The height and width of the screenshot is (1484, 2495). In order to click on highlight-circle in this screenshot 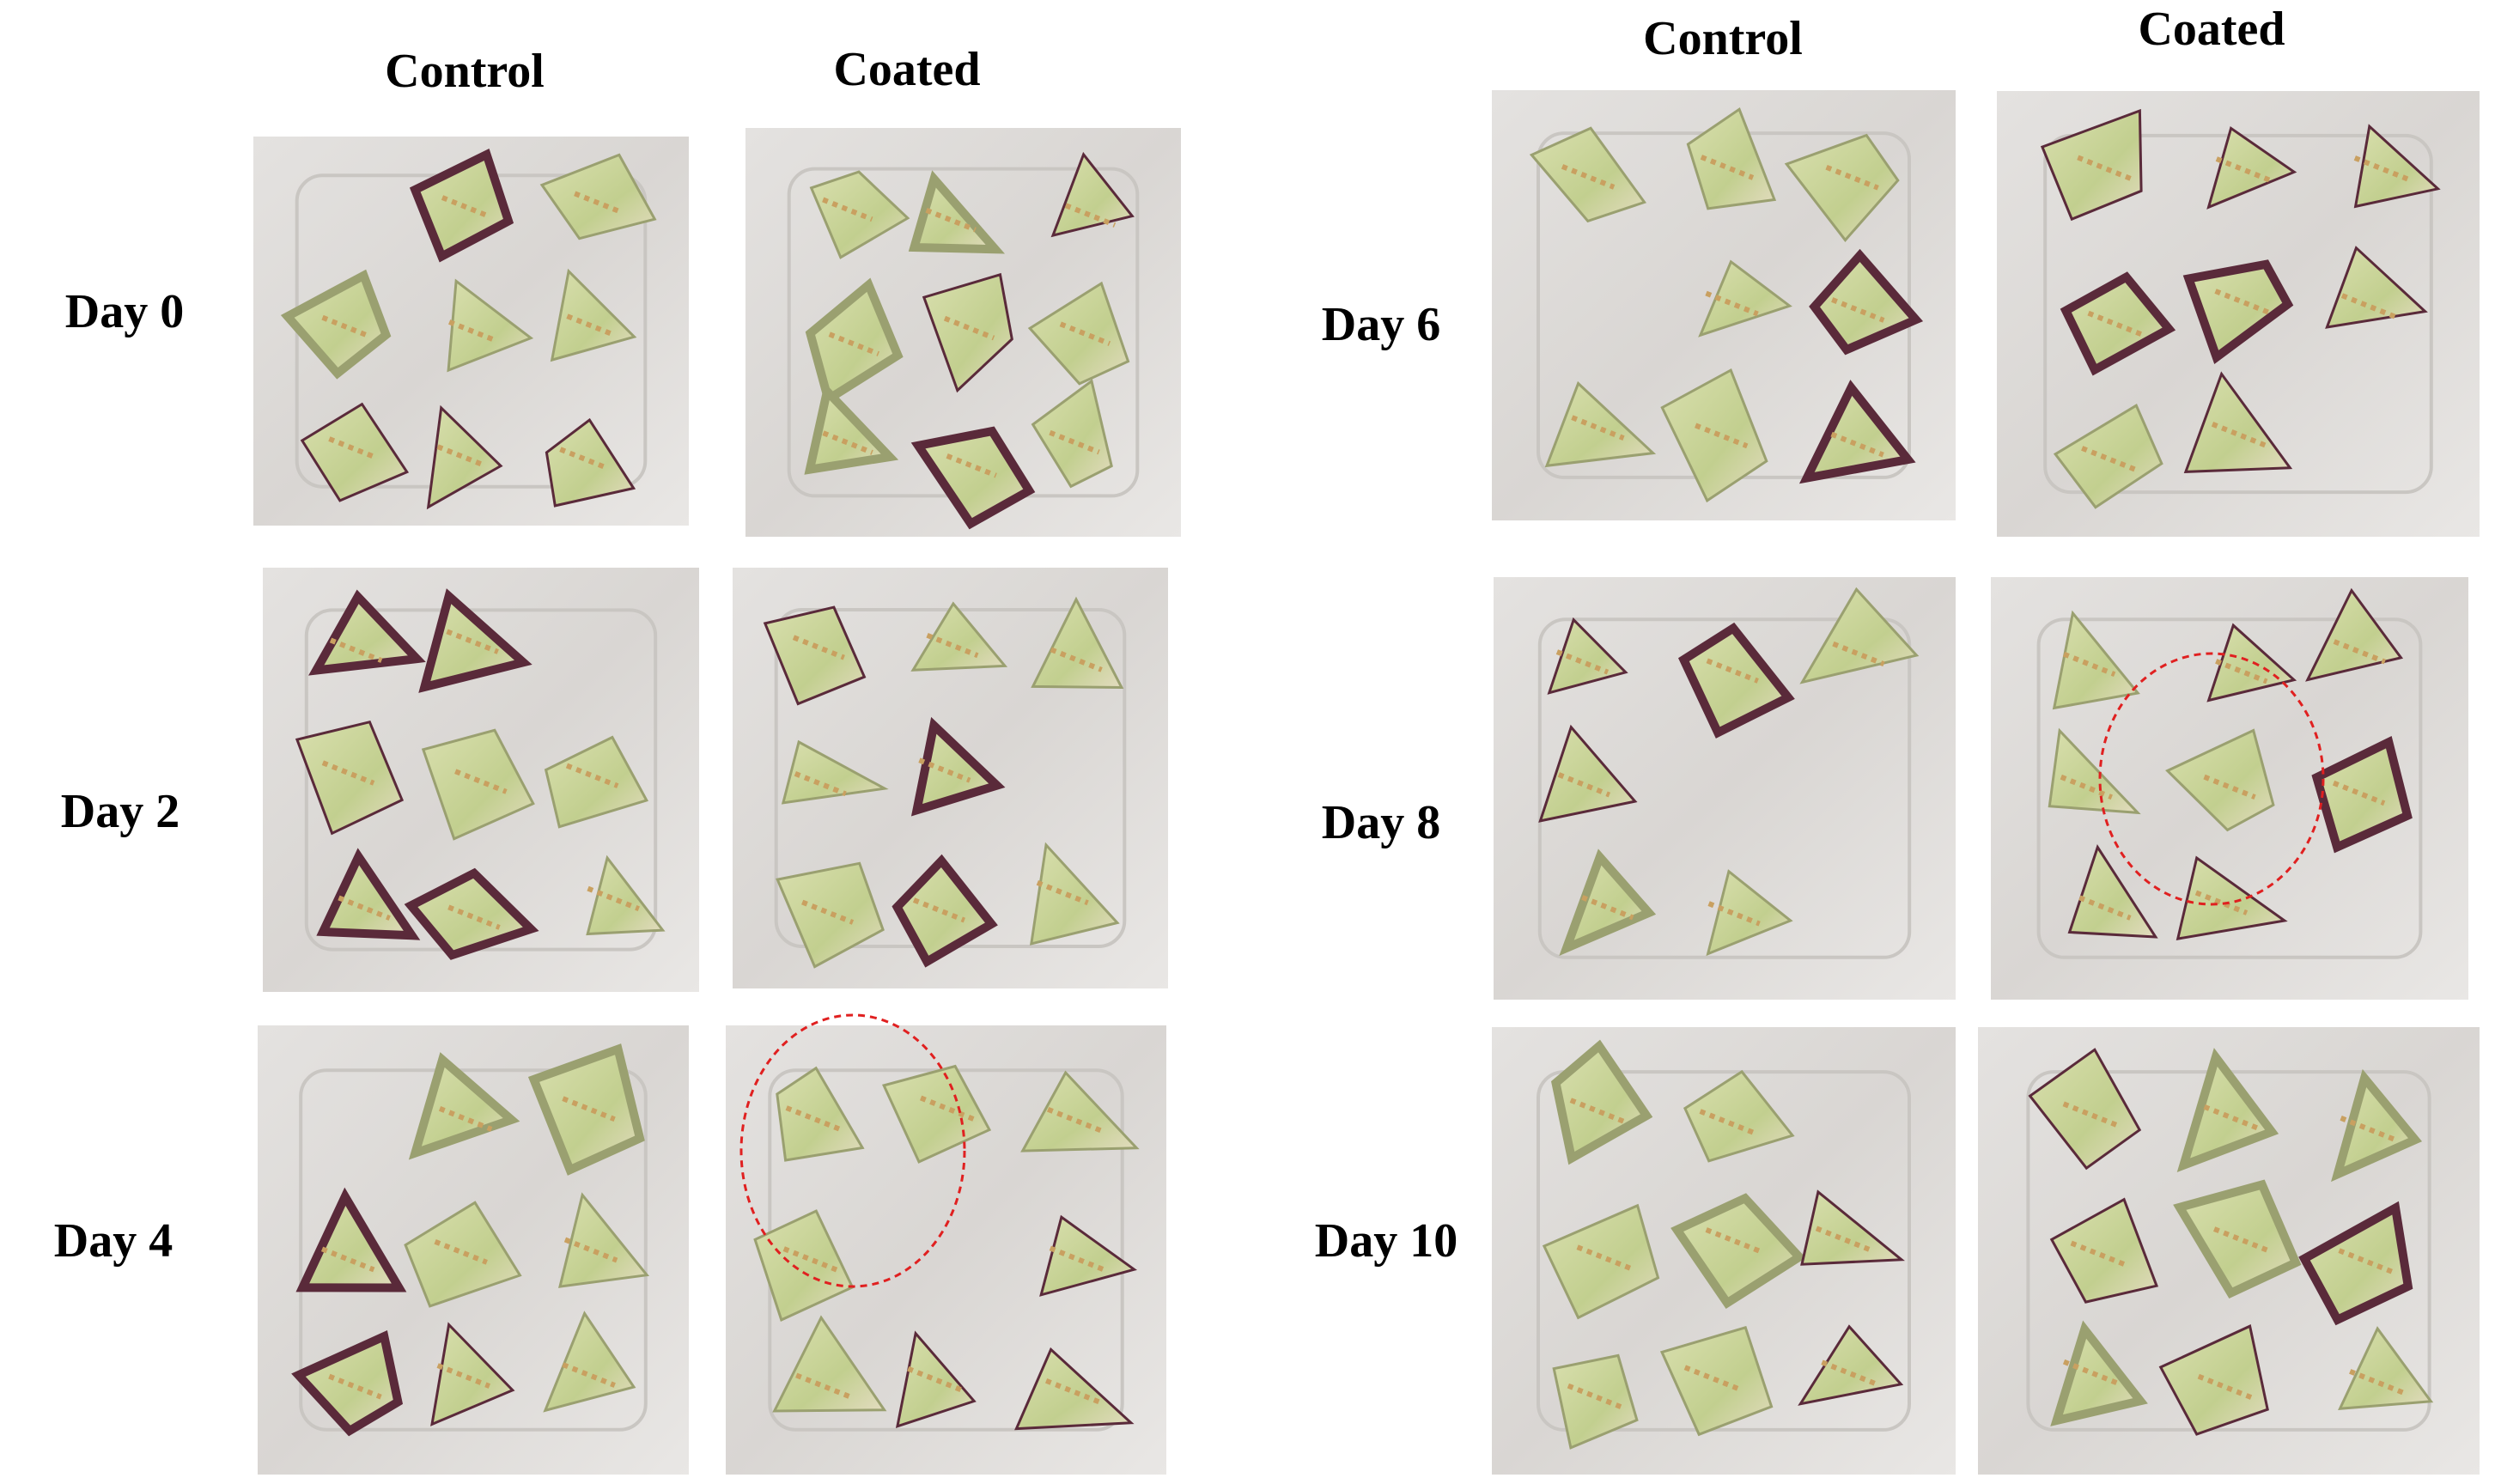, I will do `click(852, 1150)`.